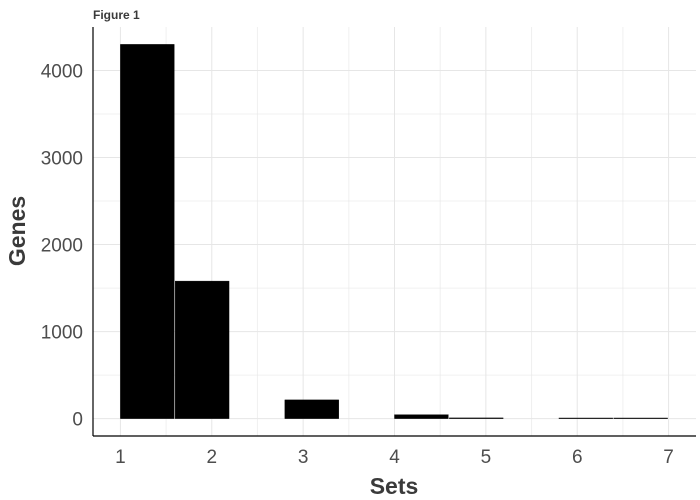 The height and width of the screenshot is (500, 700). What do you see at coordinates (394, 457) in the screenshot?
I see `x-tick-label: 4` at bounding box center [394, 457].